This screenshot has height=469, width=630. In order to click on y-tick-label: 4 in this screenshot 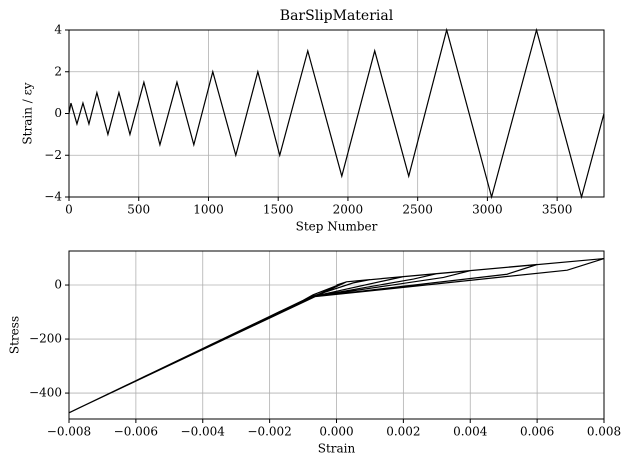, I will do `click(58, 30)`.